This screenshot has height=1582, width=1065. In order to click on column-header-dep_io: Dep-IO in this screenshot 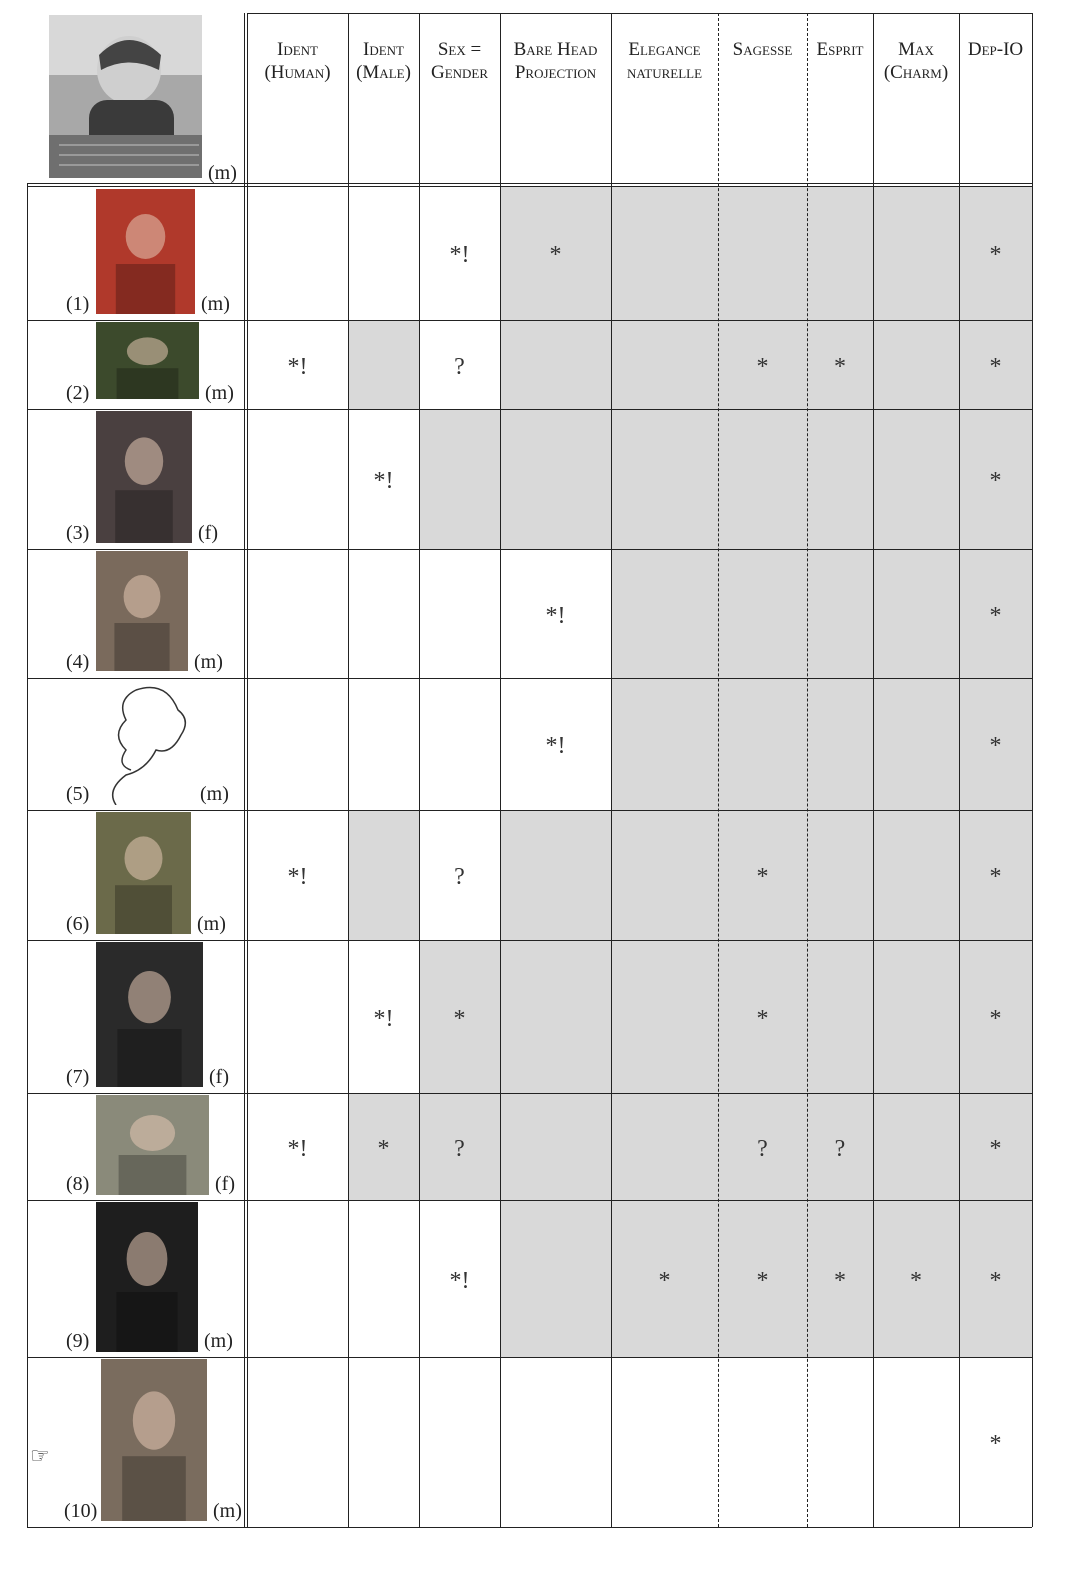, I will do `click(996, 49)`.